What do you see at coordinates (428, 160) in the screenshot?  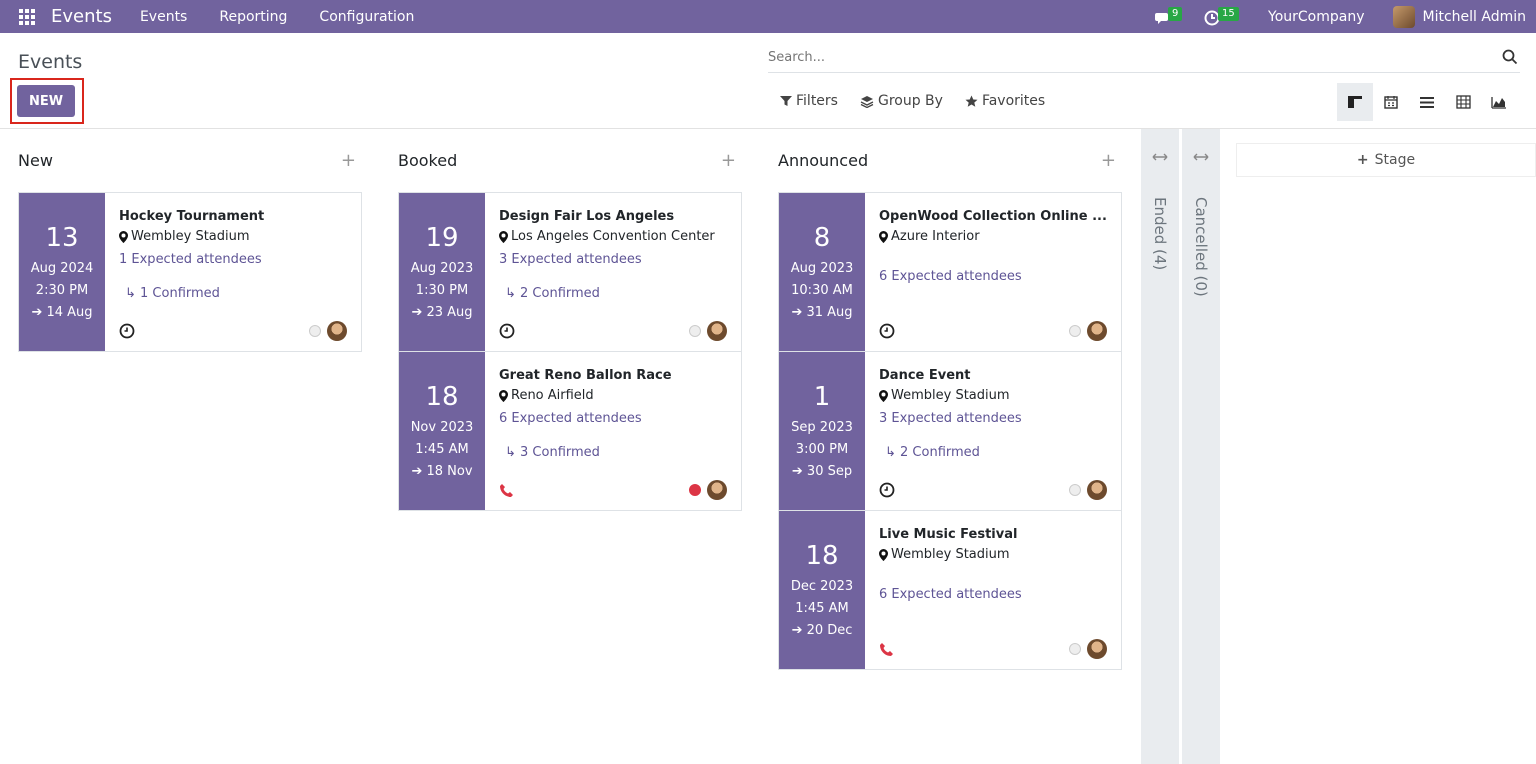 I see `column-title: Booked` at bounding box center [428, 160].